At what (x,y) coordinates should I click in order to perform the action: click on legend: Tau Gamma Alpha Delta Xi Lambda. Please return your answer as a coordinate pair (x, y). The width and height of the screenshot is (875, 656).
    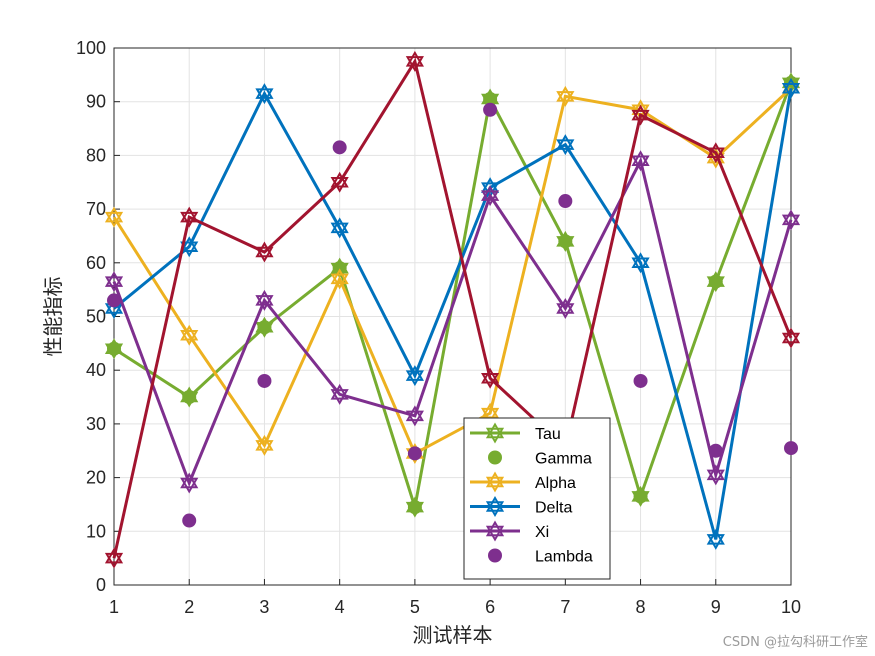
    Looking at the image, I should click on (537, 498).